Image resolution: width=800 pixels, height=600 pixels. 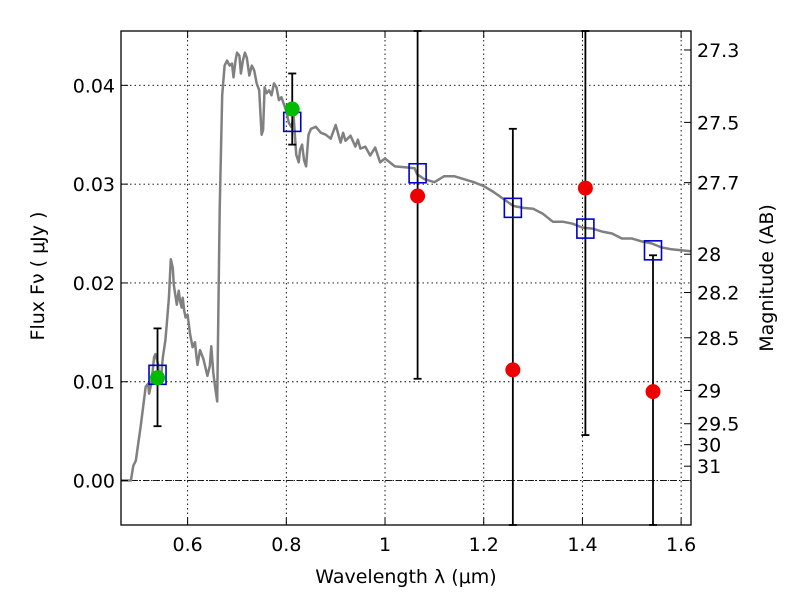 What do you see at coordinates (385, 545) in the screenshot?
I see `x-tick-label: 1` at bounding box center [385, 545].